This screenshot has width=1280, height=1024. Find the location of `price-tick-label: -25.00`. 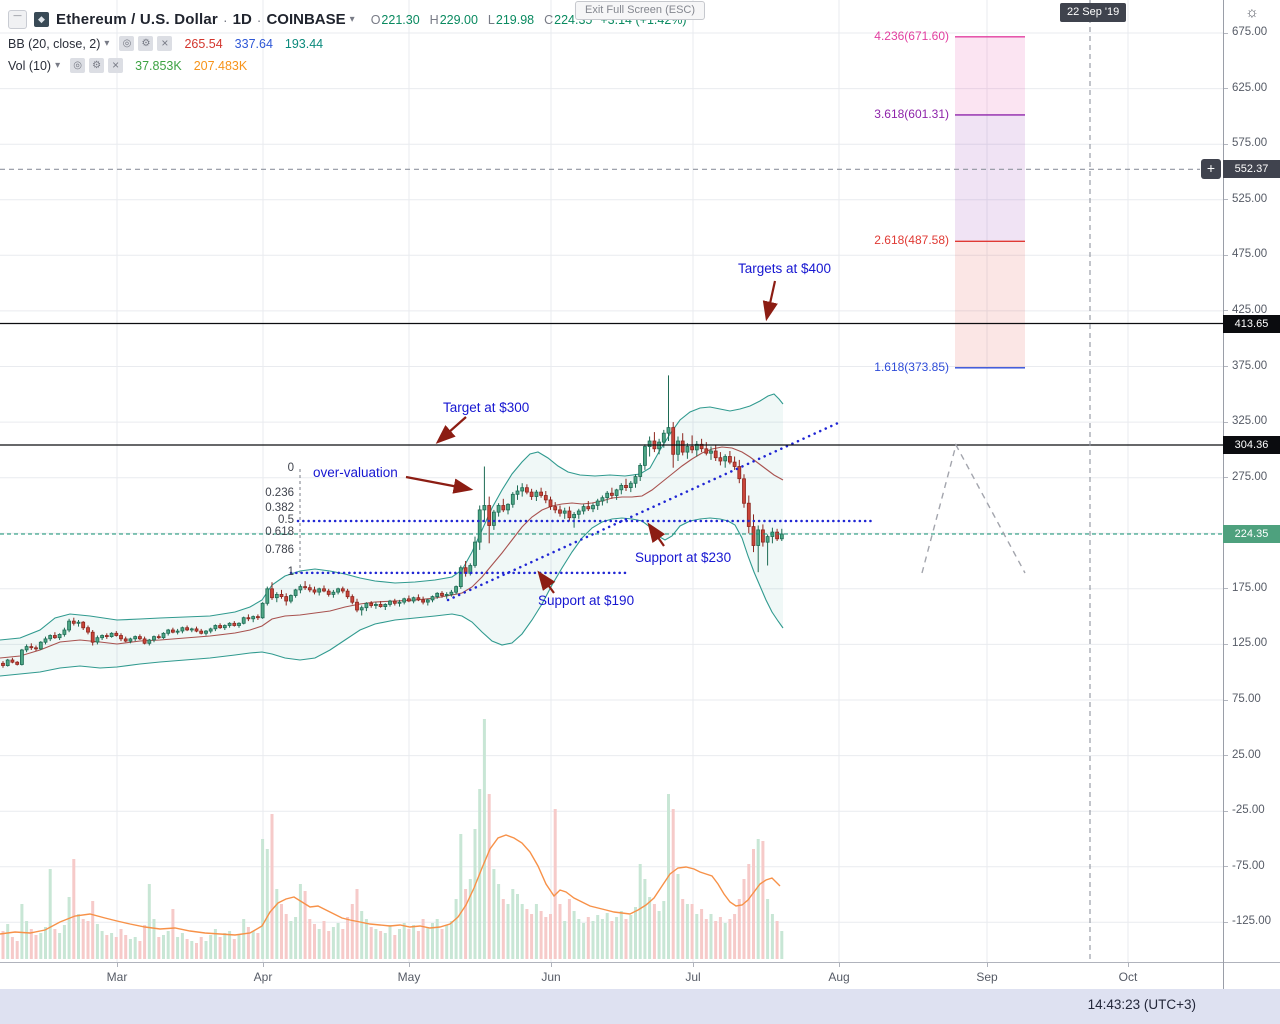

price-tick-label: -25.00 is located at coordinates (1248, 810).